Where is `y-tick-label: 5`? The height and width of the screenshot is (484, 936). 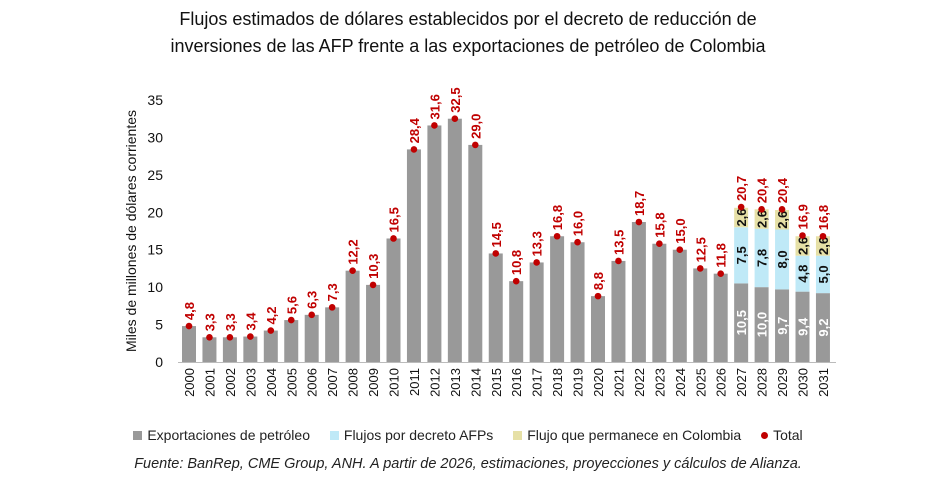 y-tick-label: 5 is located at coordinates (159, 325).